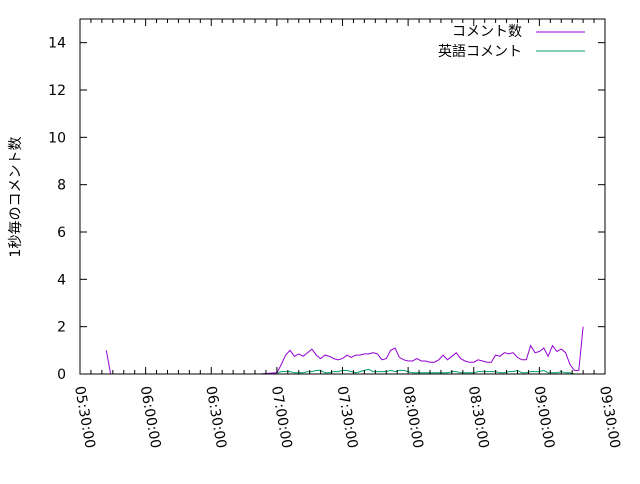 The width and height of the screenshot is (640, 484). Describe the element at coordinates (480, 51) in the screenshot. I see `legend-label-english-comments: 英語コメント` at that location.